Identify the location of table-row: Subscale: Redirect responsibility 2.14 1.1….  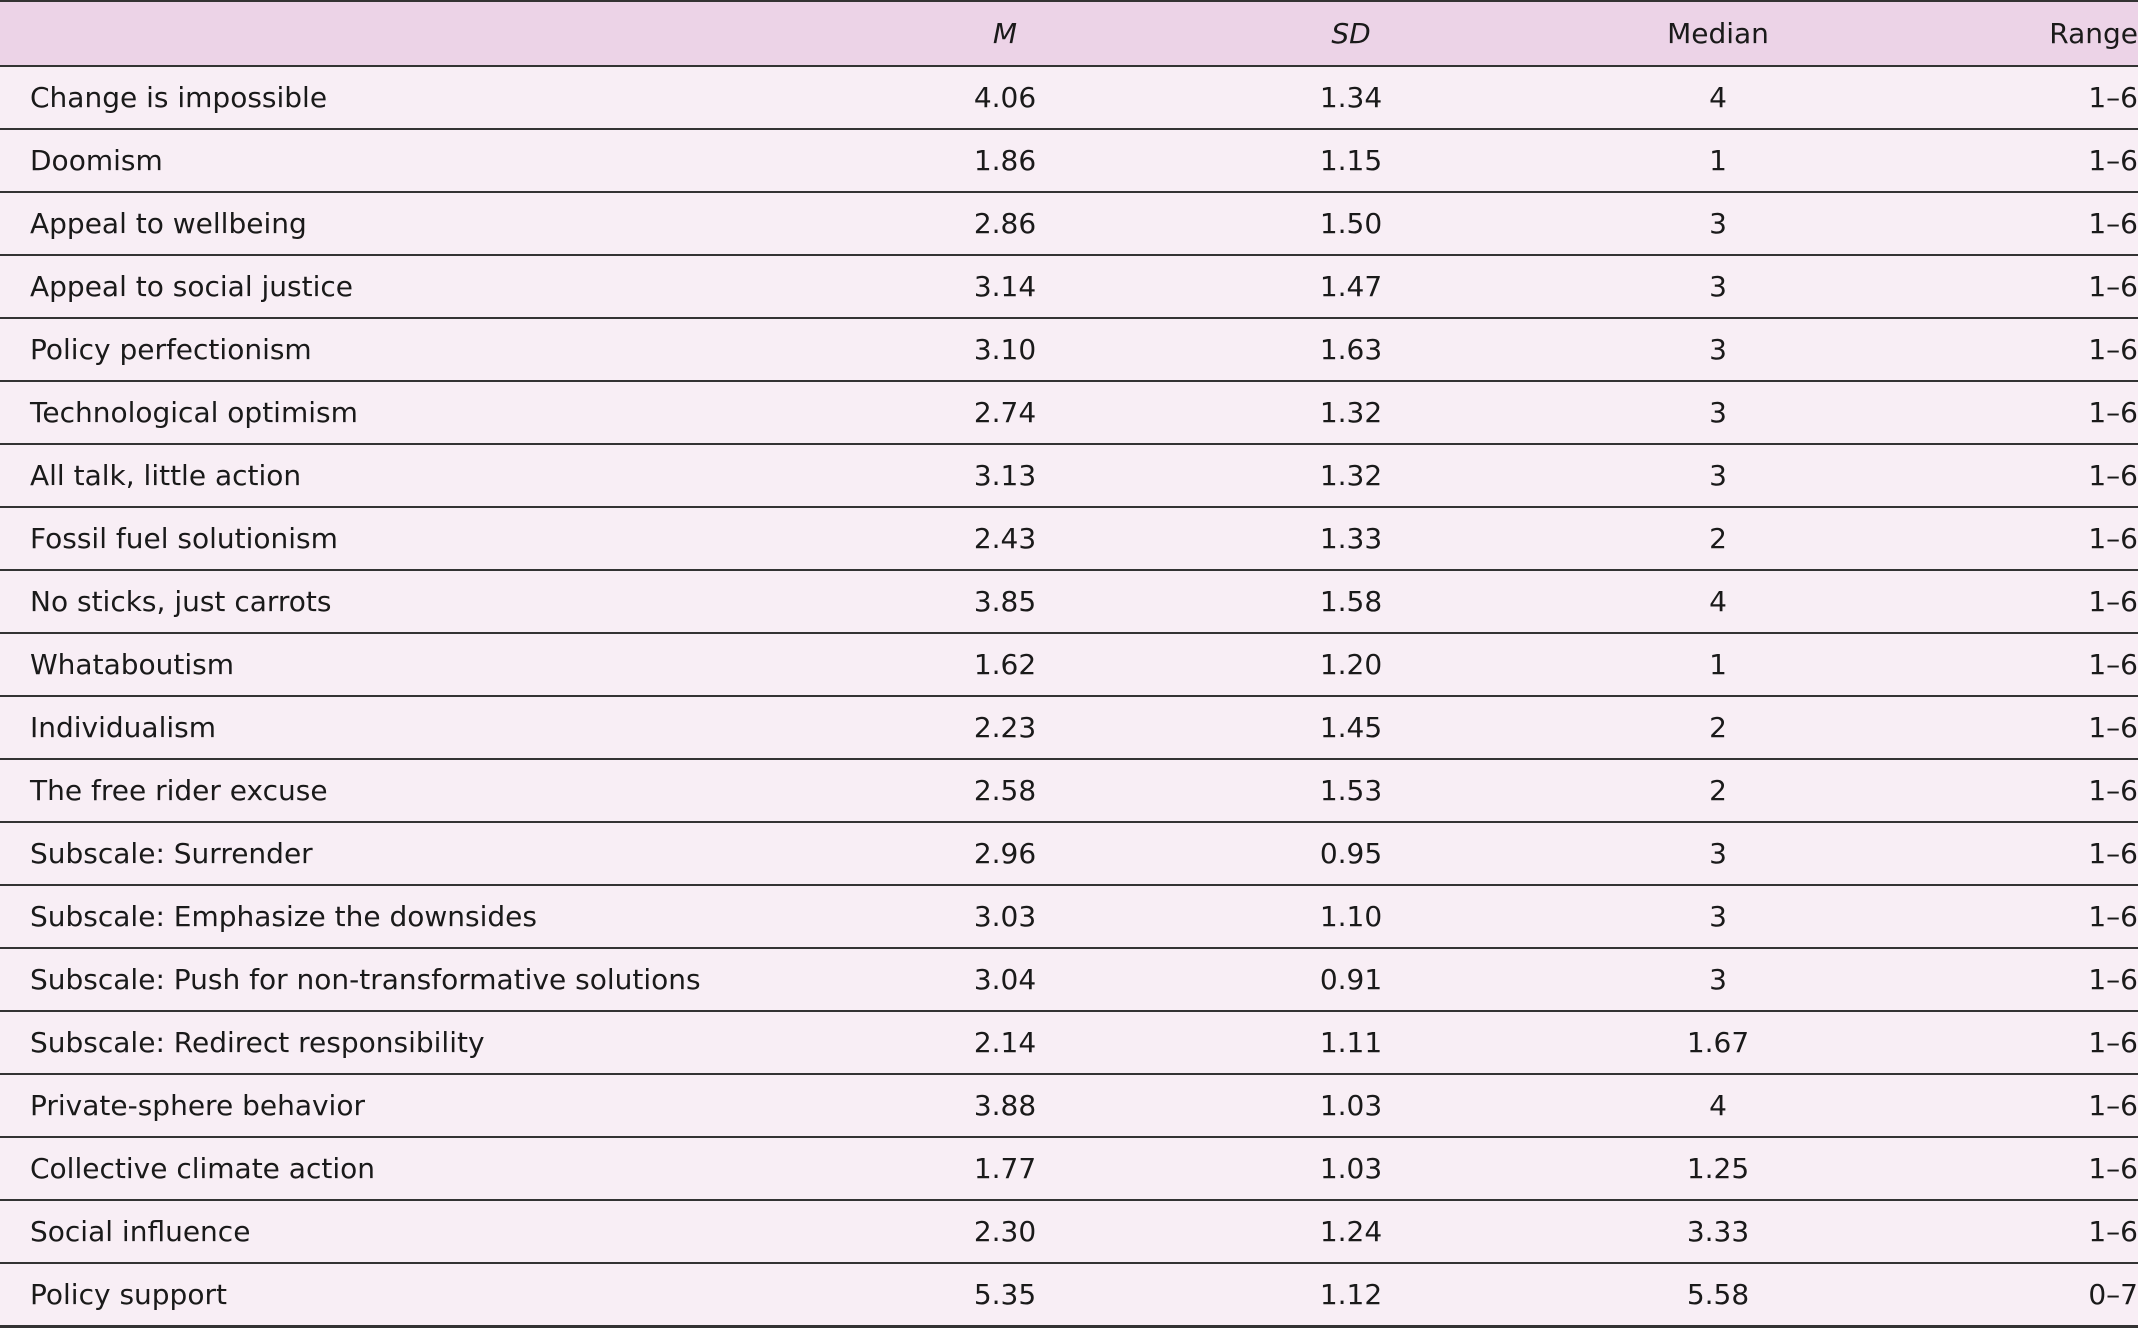
(1069, 1043).